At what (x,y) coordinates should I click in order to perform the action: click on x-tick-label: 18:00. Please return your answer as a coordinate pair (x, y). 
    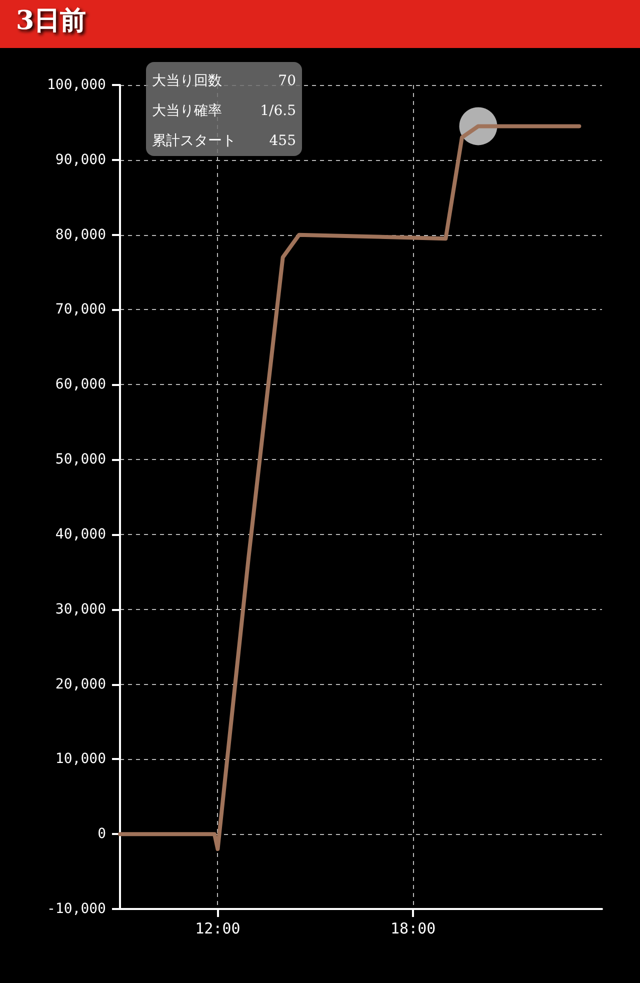
    Looking at the image, I should click on (413, 929).